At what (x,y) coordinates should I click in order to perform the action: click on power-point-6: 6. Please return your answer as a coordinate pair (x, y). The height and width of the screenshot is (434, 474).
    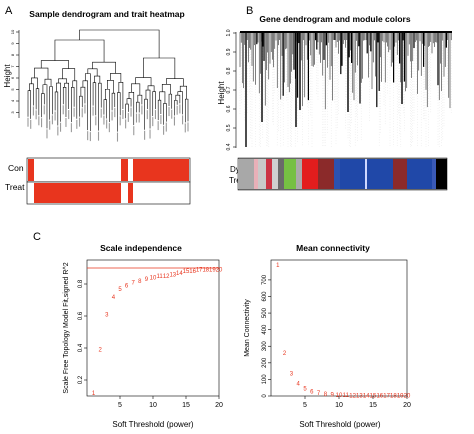
    Looking at the image, I should click on (312, 392).